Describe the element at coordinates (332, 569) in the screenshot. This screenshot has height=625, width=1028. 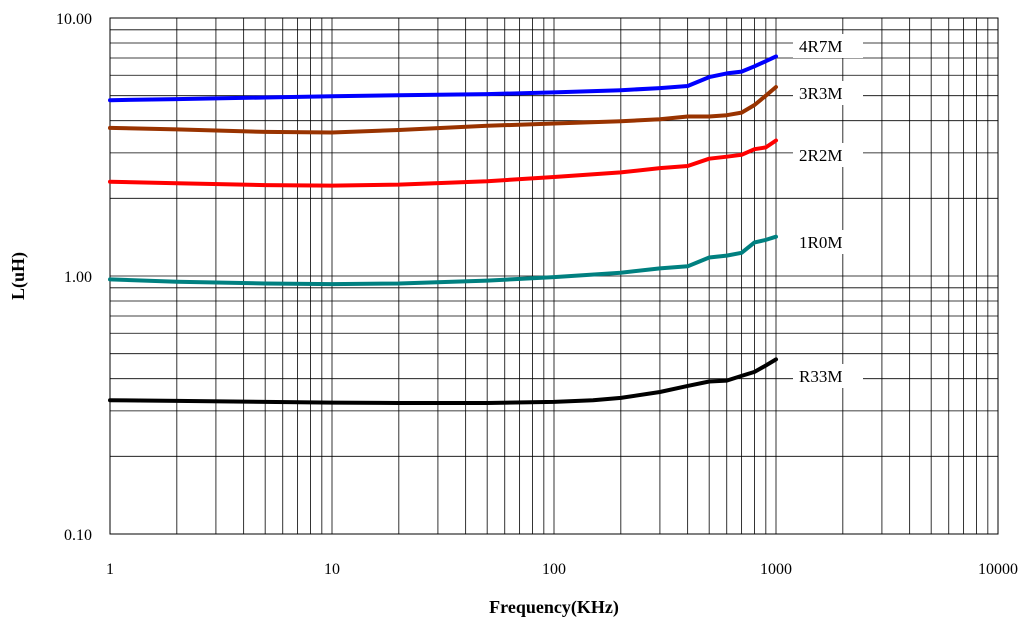
I see `x-tick-label: 10` at that location.